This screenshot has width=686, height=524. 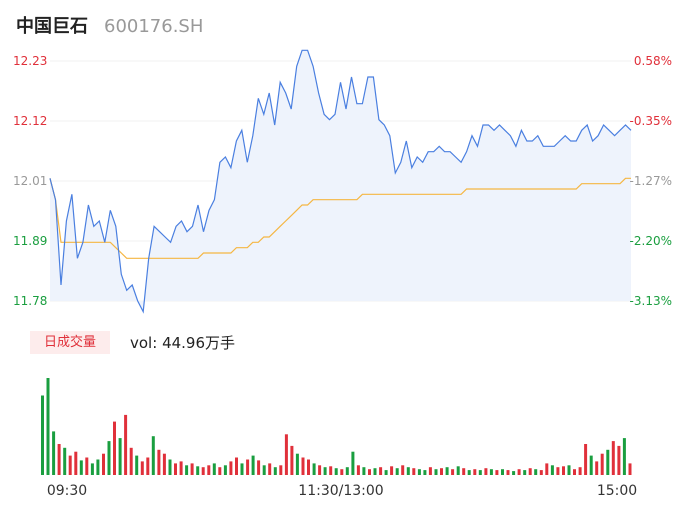 I want to click on stock-name: 中国巨石, so click(x=52, y=26).